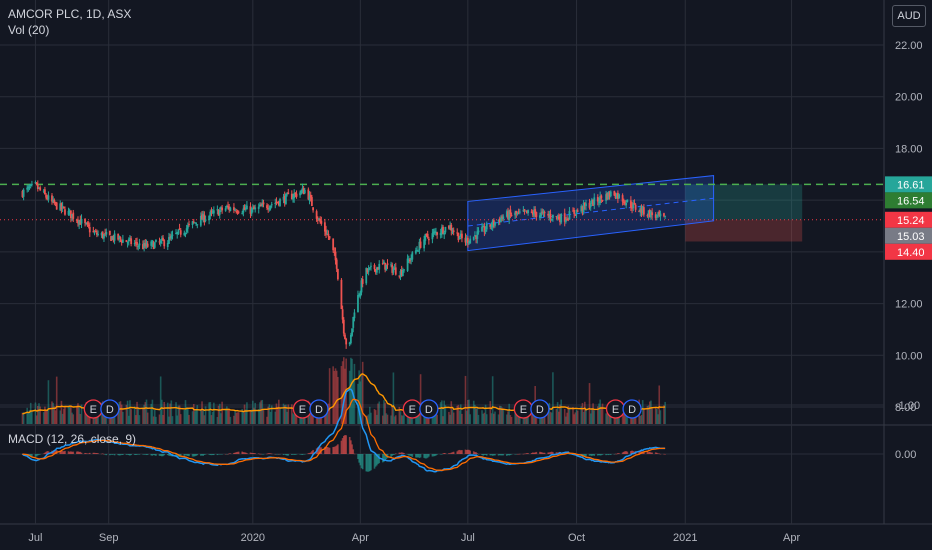 This screenshot has height=550, width=932. What do you see at coordinates (909, 149) in the screenshot?
I see `price-tick-label: 18.00` at bounding box center [909, 149].